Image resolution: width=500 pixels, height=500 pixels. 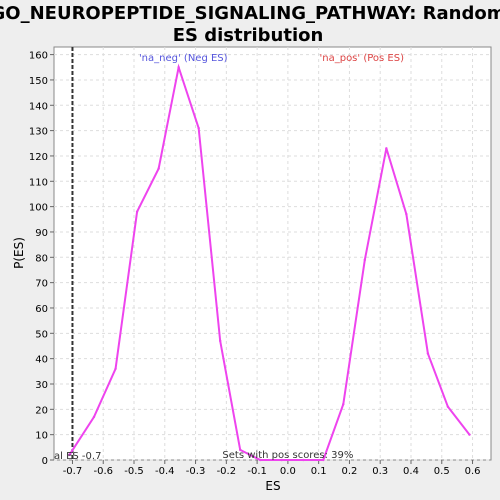 I want to click on neg-es-label: 'na_neg' (Neg ES), so click(x=183, y=58).